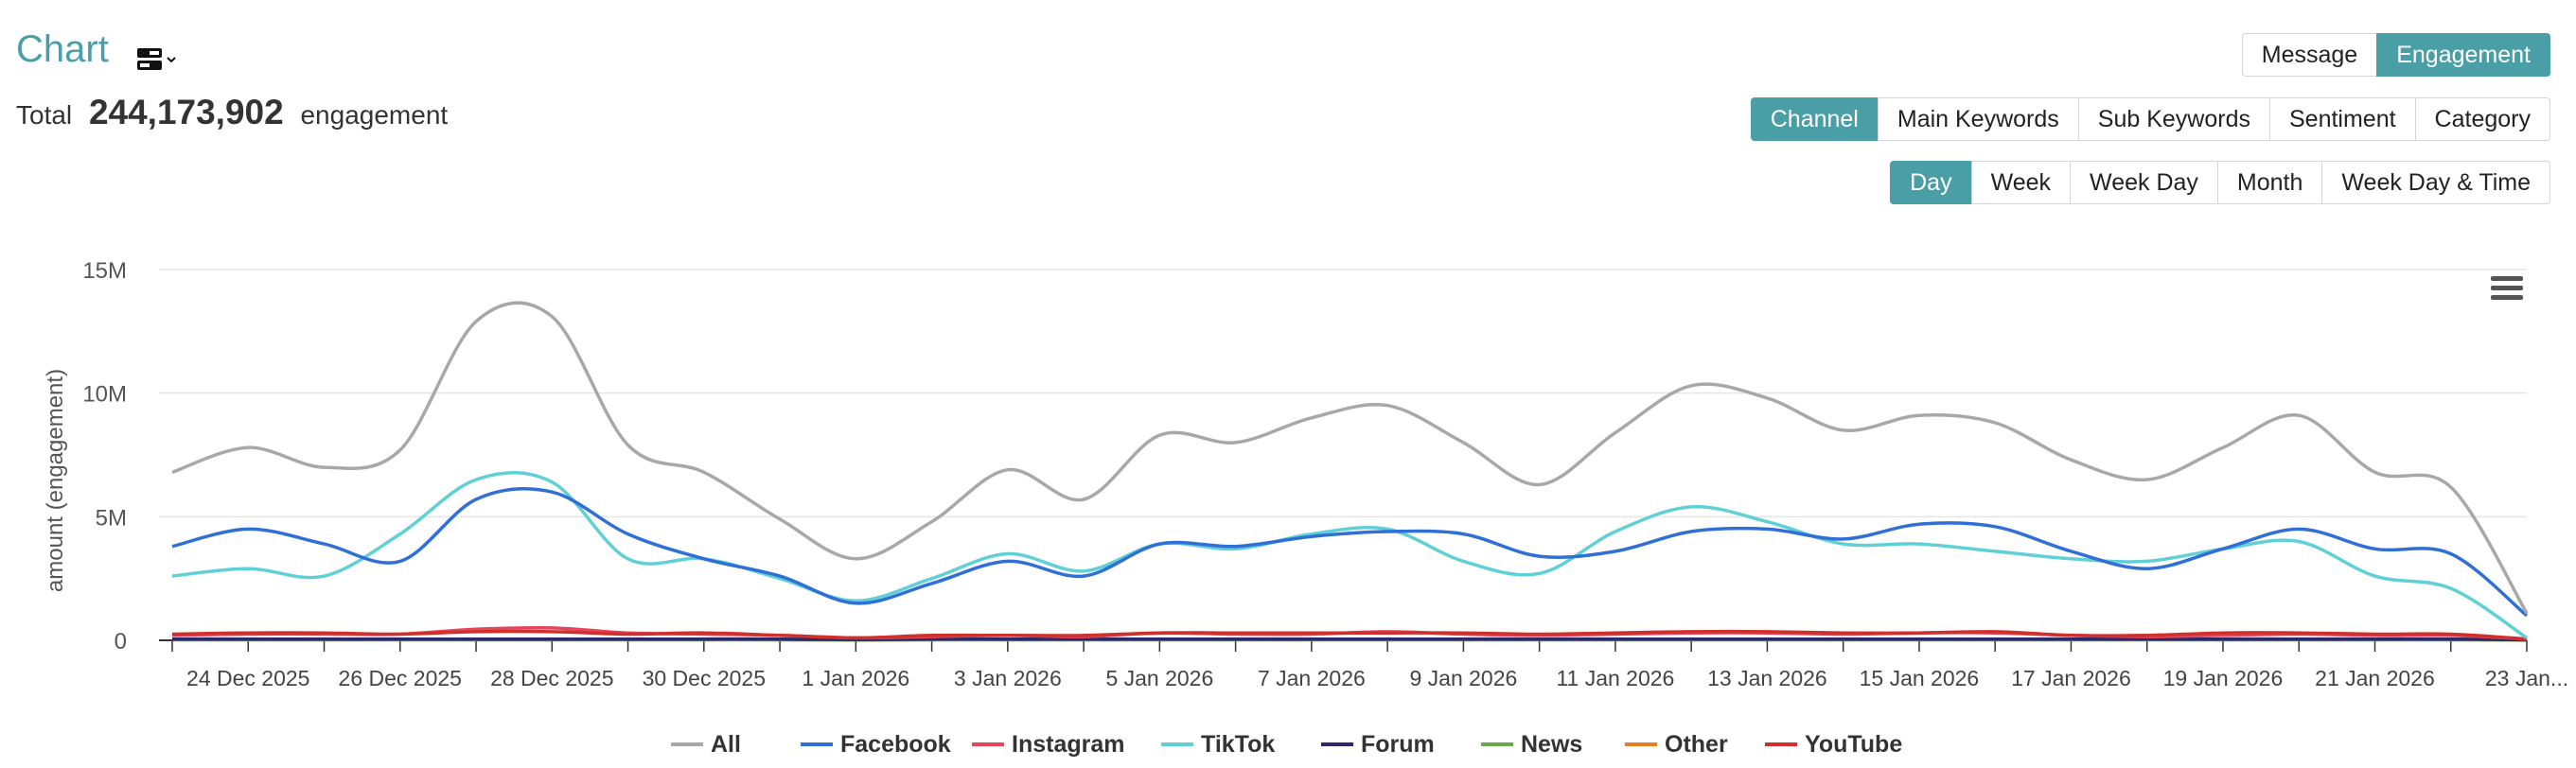 The height and width of the screenshot is (768, 2576). I want to click on y-axis-label: amount (engagement), so click(55, 480).